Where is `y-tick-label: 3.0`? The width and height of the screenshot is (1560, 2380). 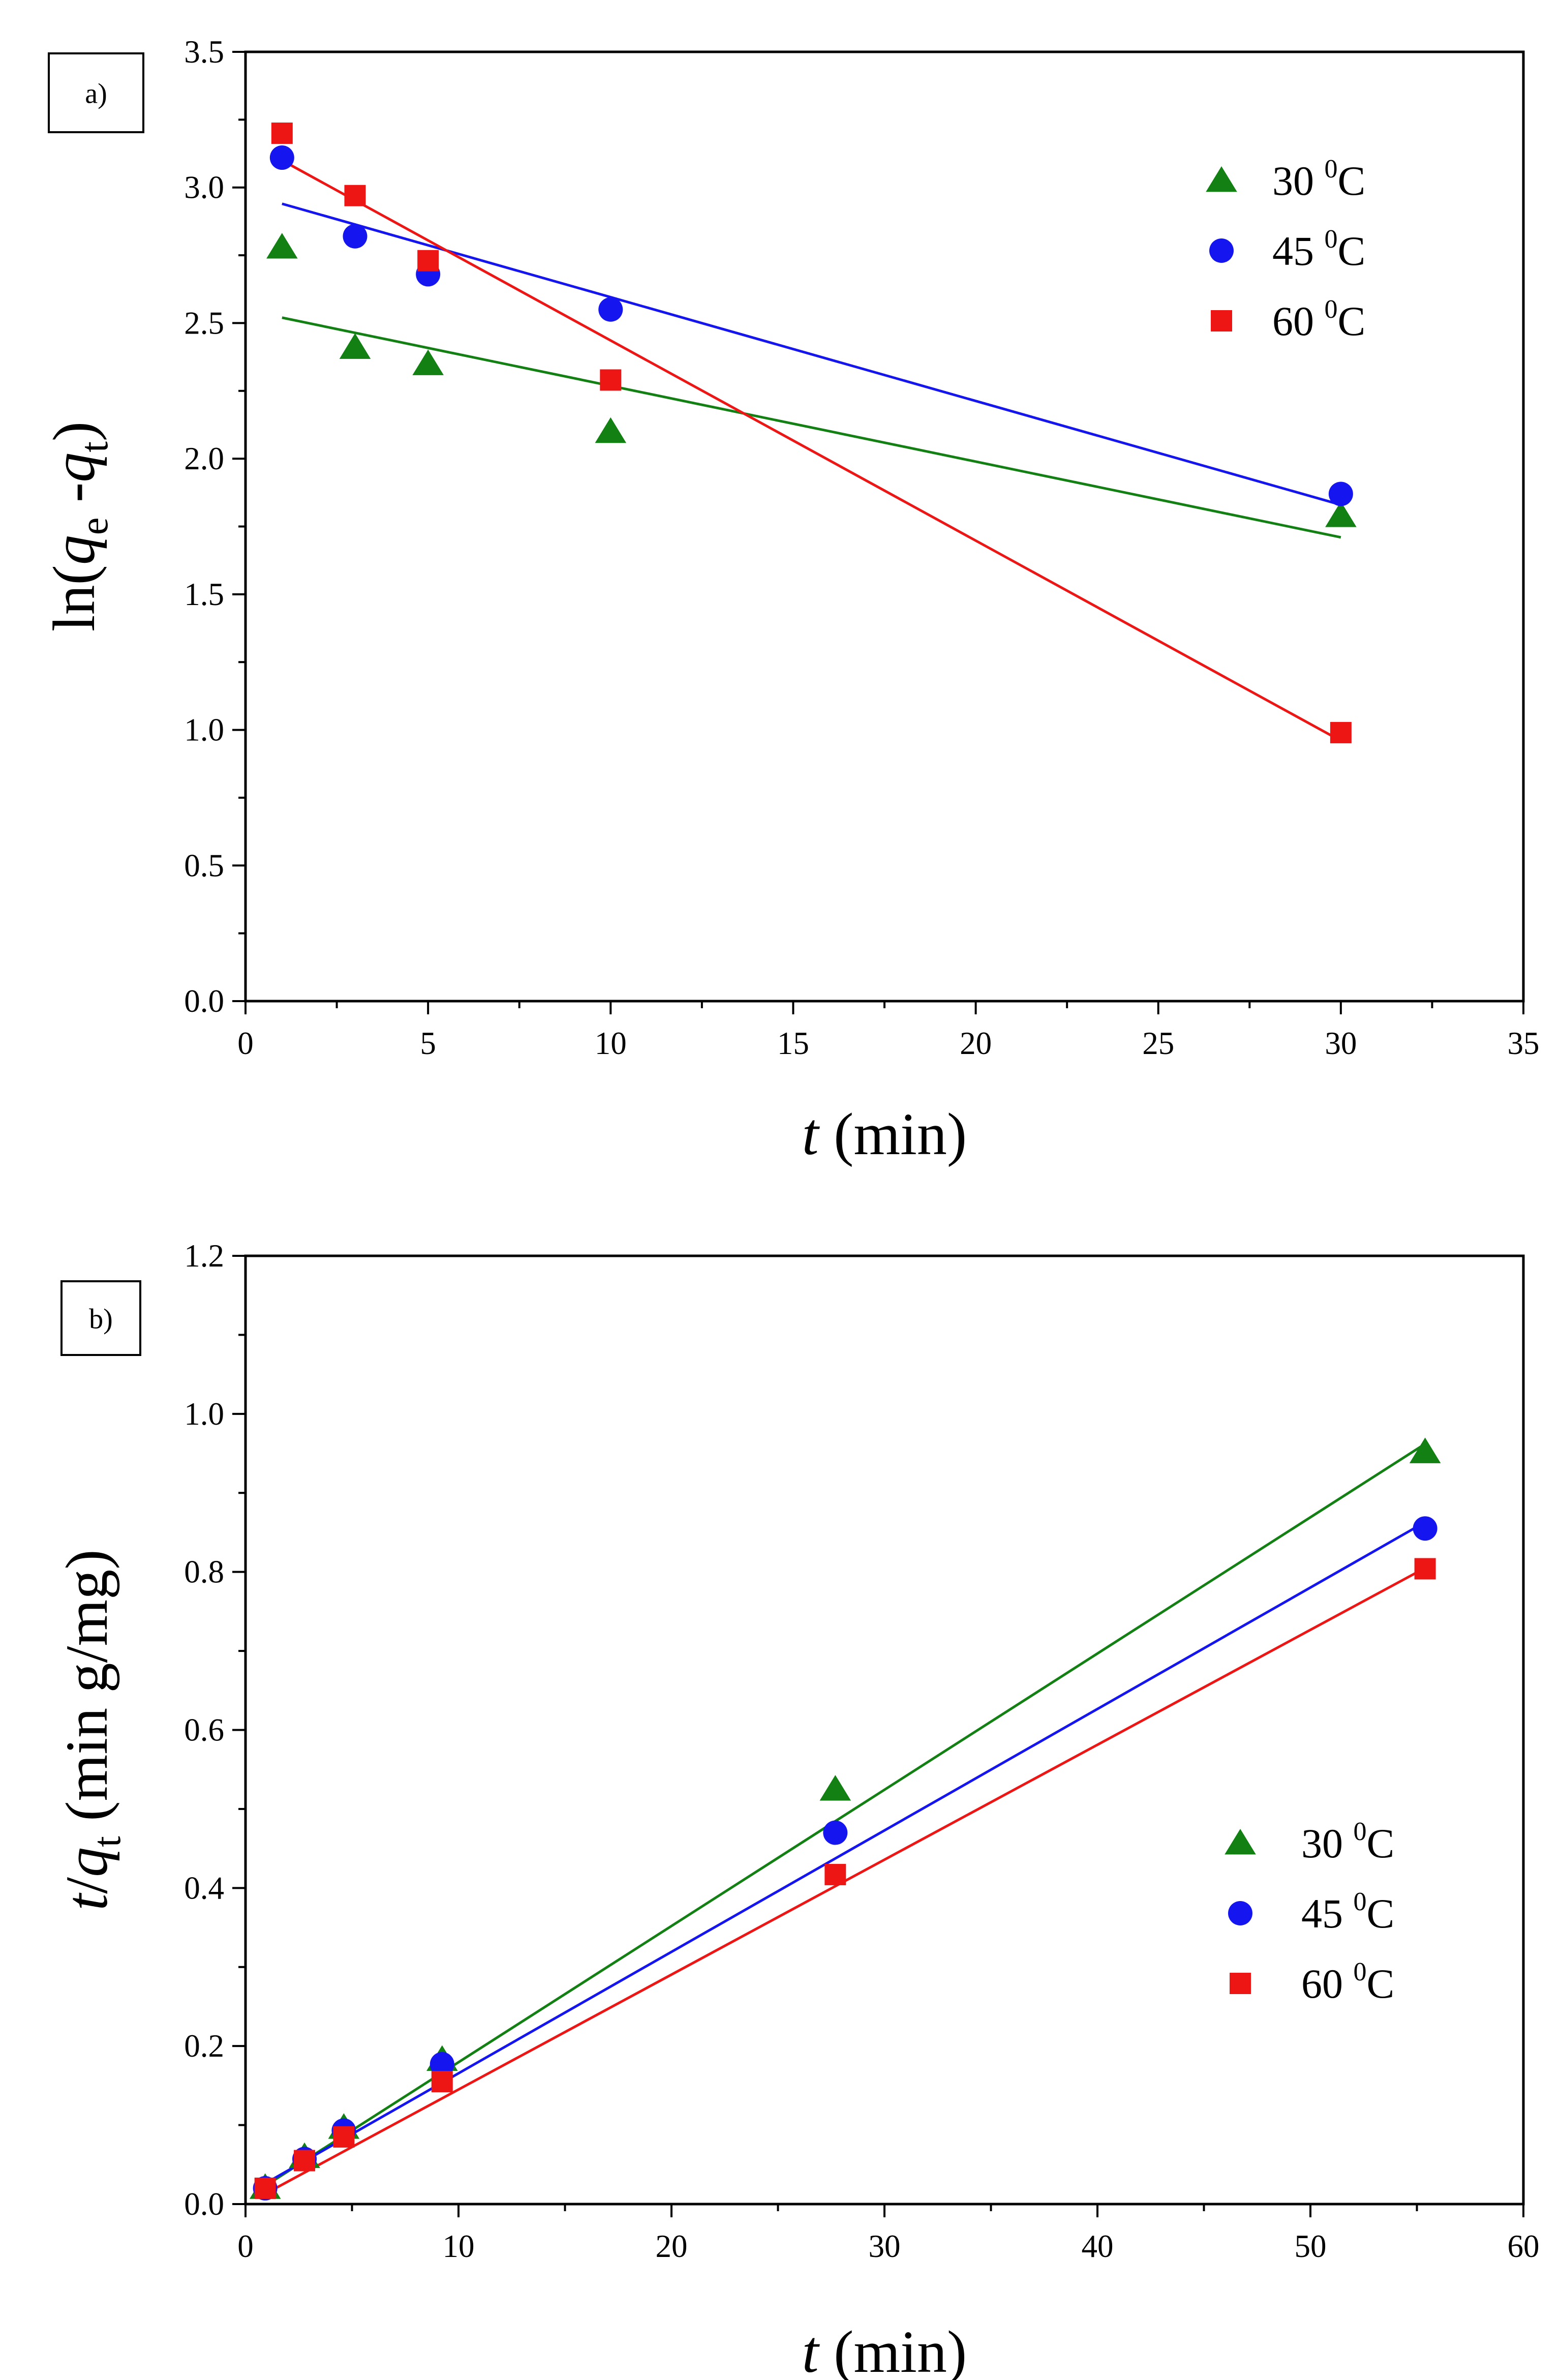
y-tick-label: 3.0 is located at coordinates (204, 187).